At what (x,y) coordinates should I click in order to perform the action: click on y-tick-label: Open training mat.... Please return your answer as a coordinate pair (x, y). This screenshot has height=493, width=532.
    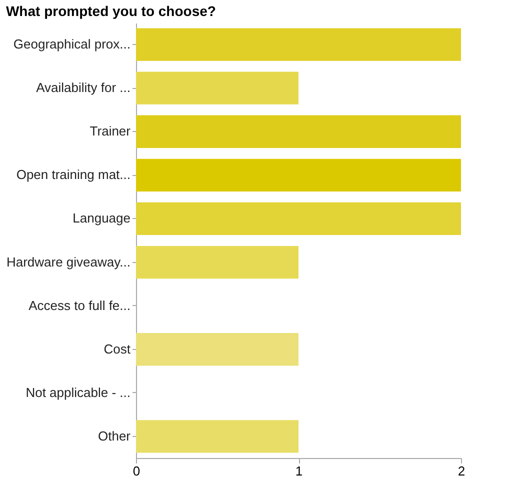
    Looking at the image, I should click on (73, 174).